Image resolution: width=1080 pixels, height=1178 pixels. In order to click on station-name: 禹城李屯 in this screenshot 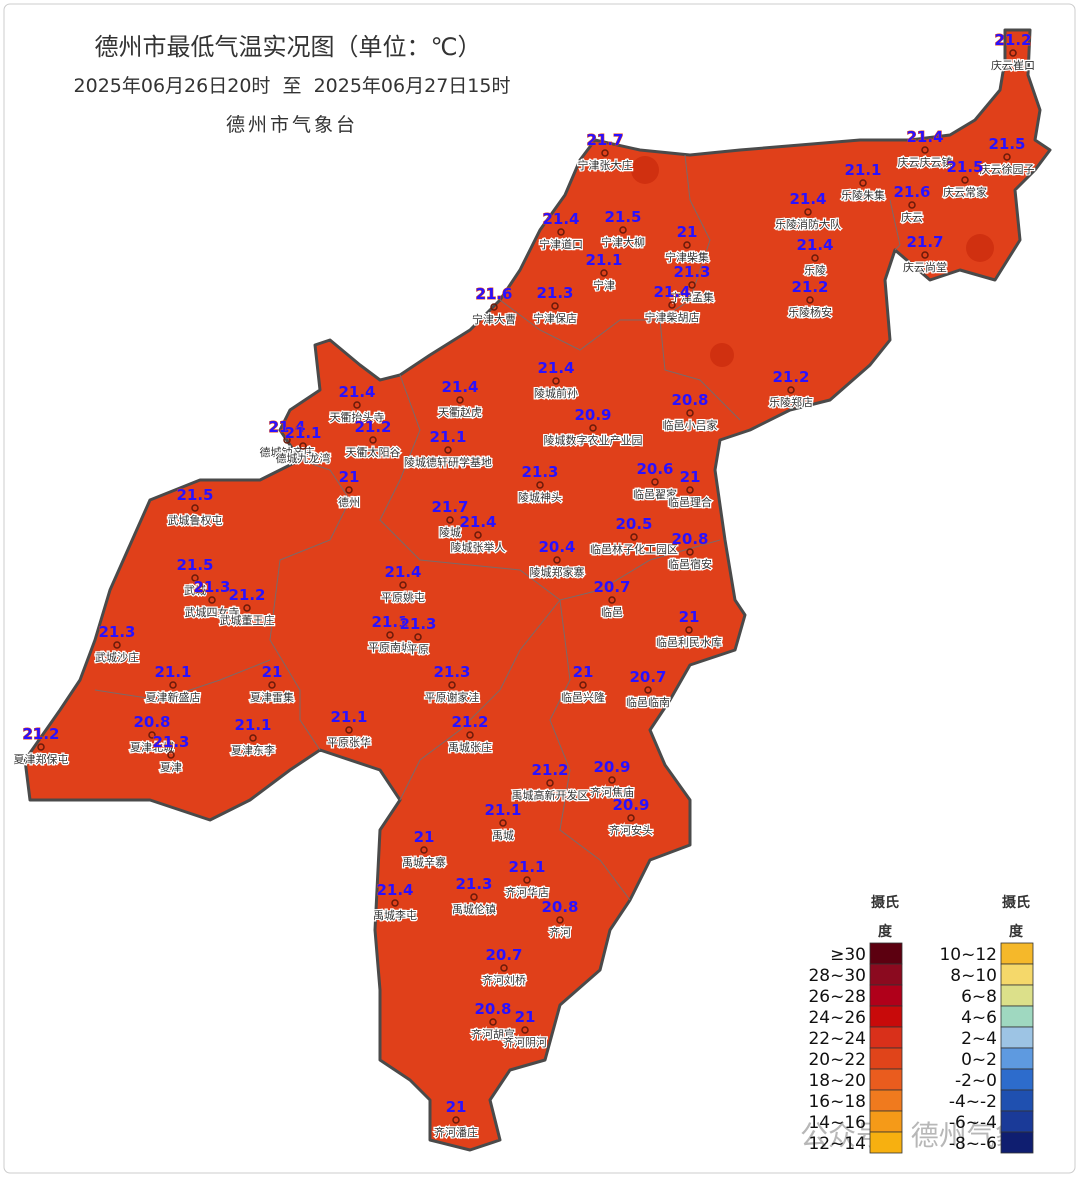, I will do `click(395, 915)`.